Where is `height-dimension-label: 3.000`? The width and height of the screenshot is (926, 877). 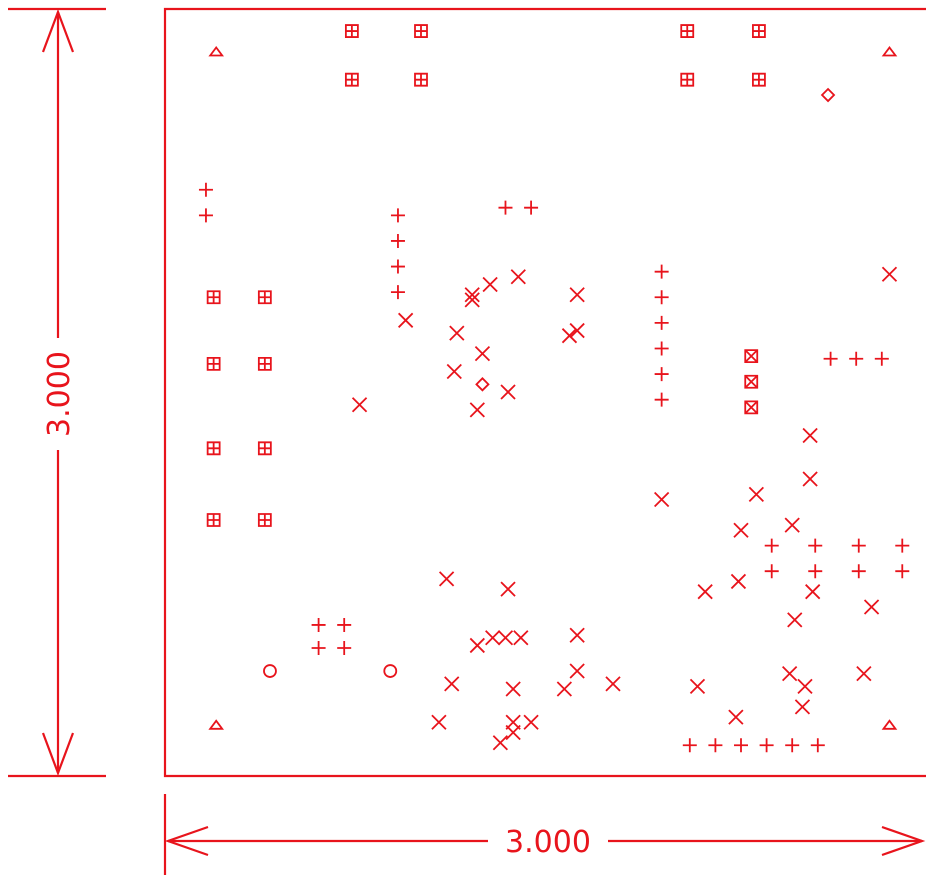 height-dimension-label: 3.000 is located at coordinates (59, 394).